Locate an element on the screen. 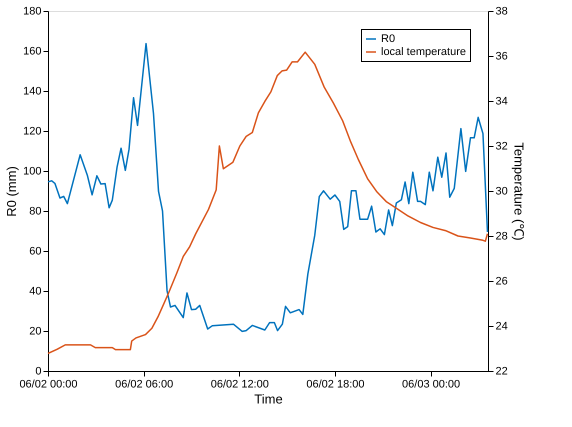  x-tick-label: 06/03 00:00 is located at coordinates (431, 384).